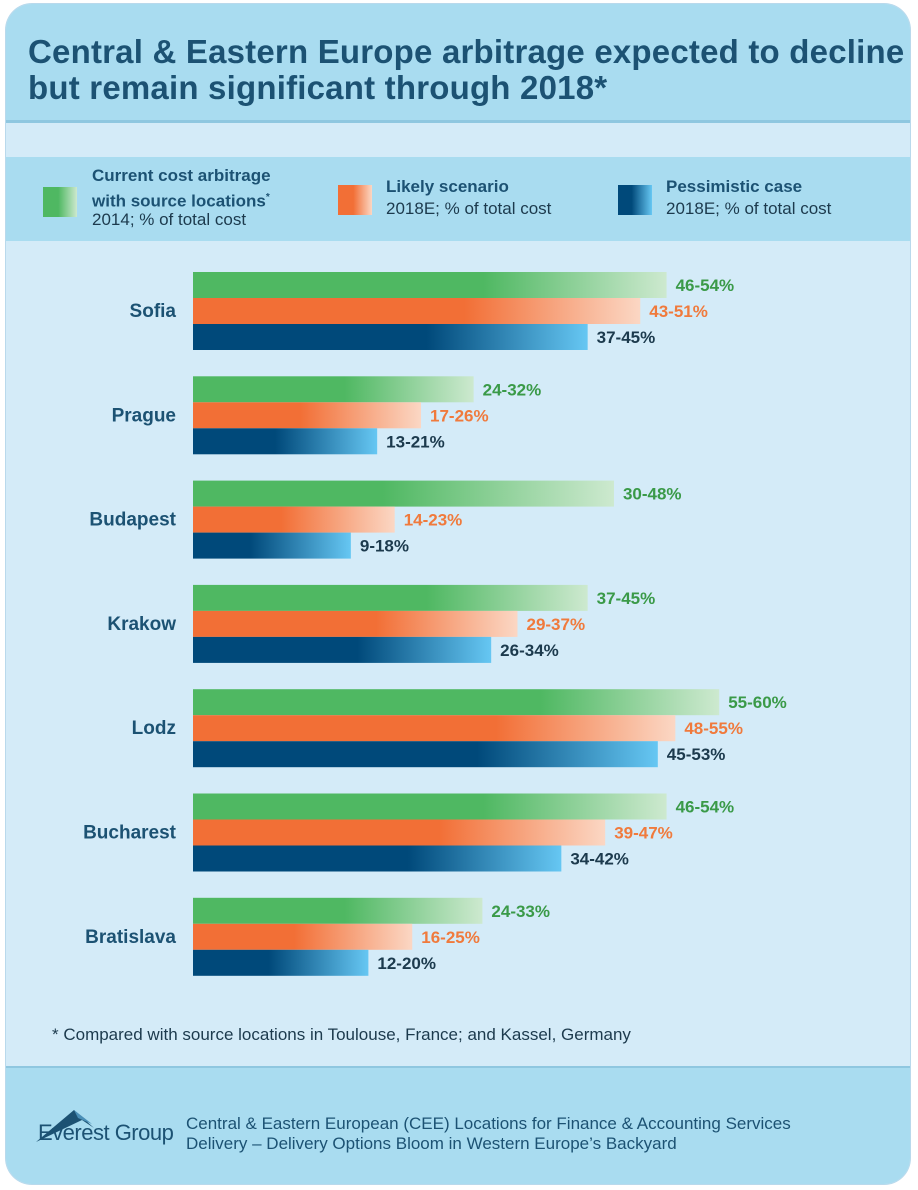 Image resolution: width=918 pixels, height=1190 pixels. I want to click on data-label-bratislava-likely: 16-25%, so click(450, 937).